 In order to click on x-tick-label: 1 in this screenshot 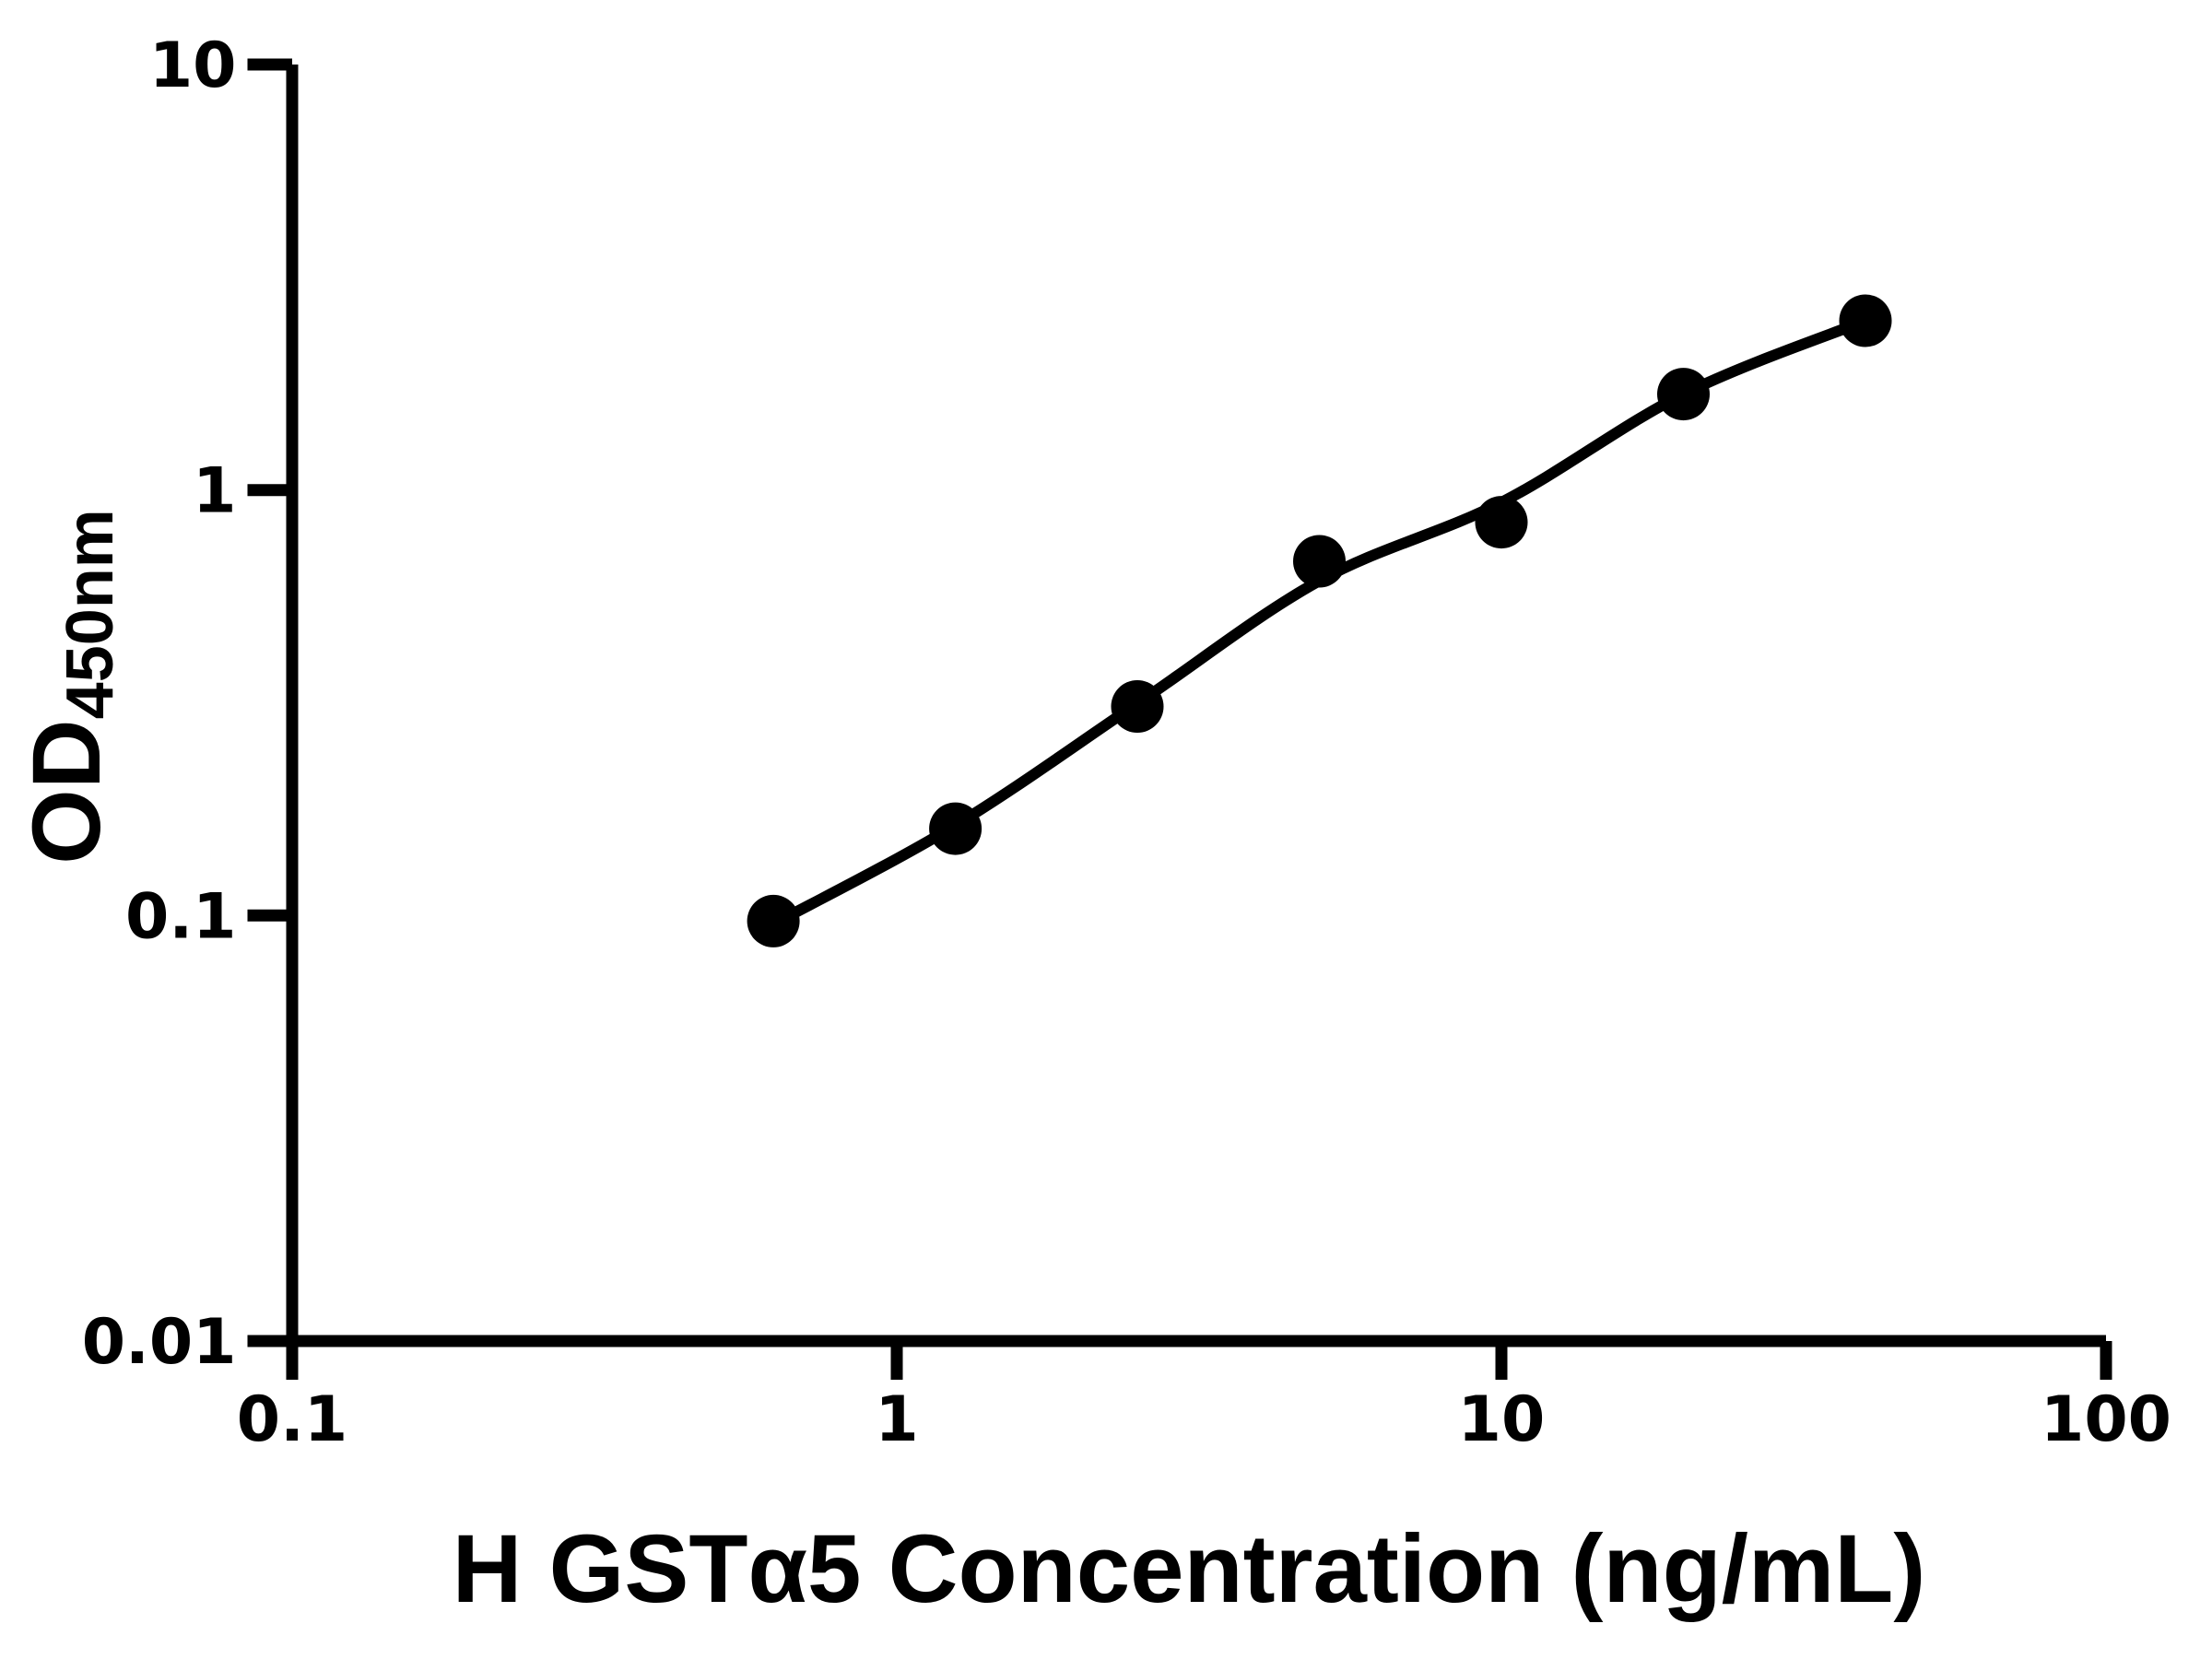, I will do `click(896, 1419)`.